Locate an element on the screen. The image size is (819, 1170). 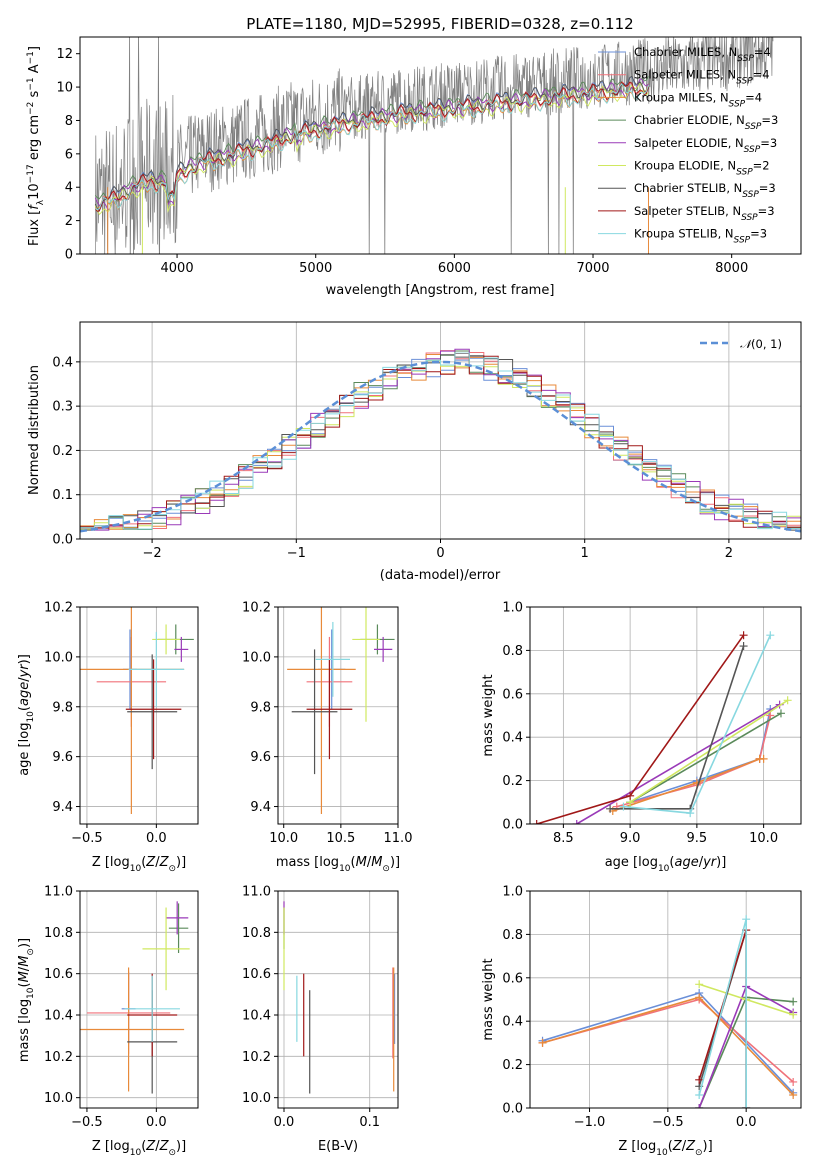
label-part: −1 is located at coordinates (31, 83).